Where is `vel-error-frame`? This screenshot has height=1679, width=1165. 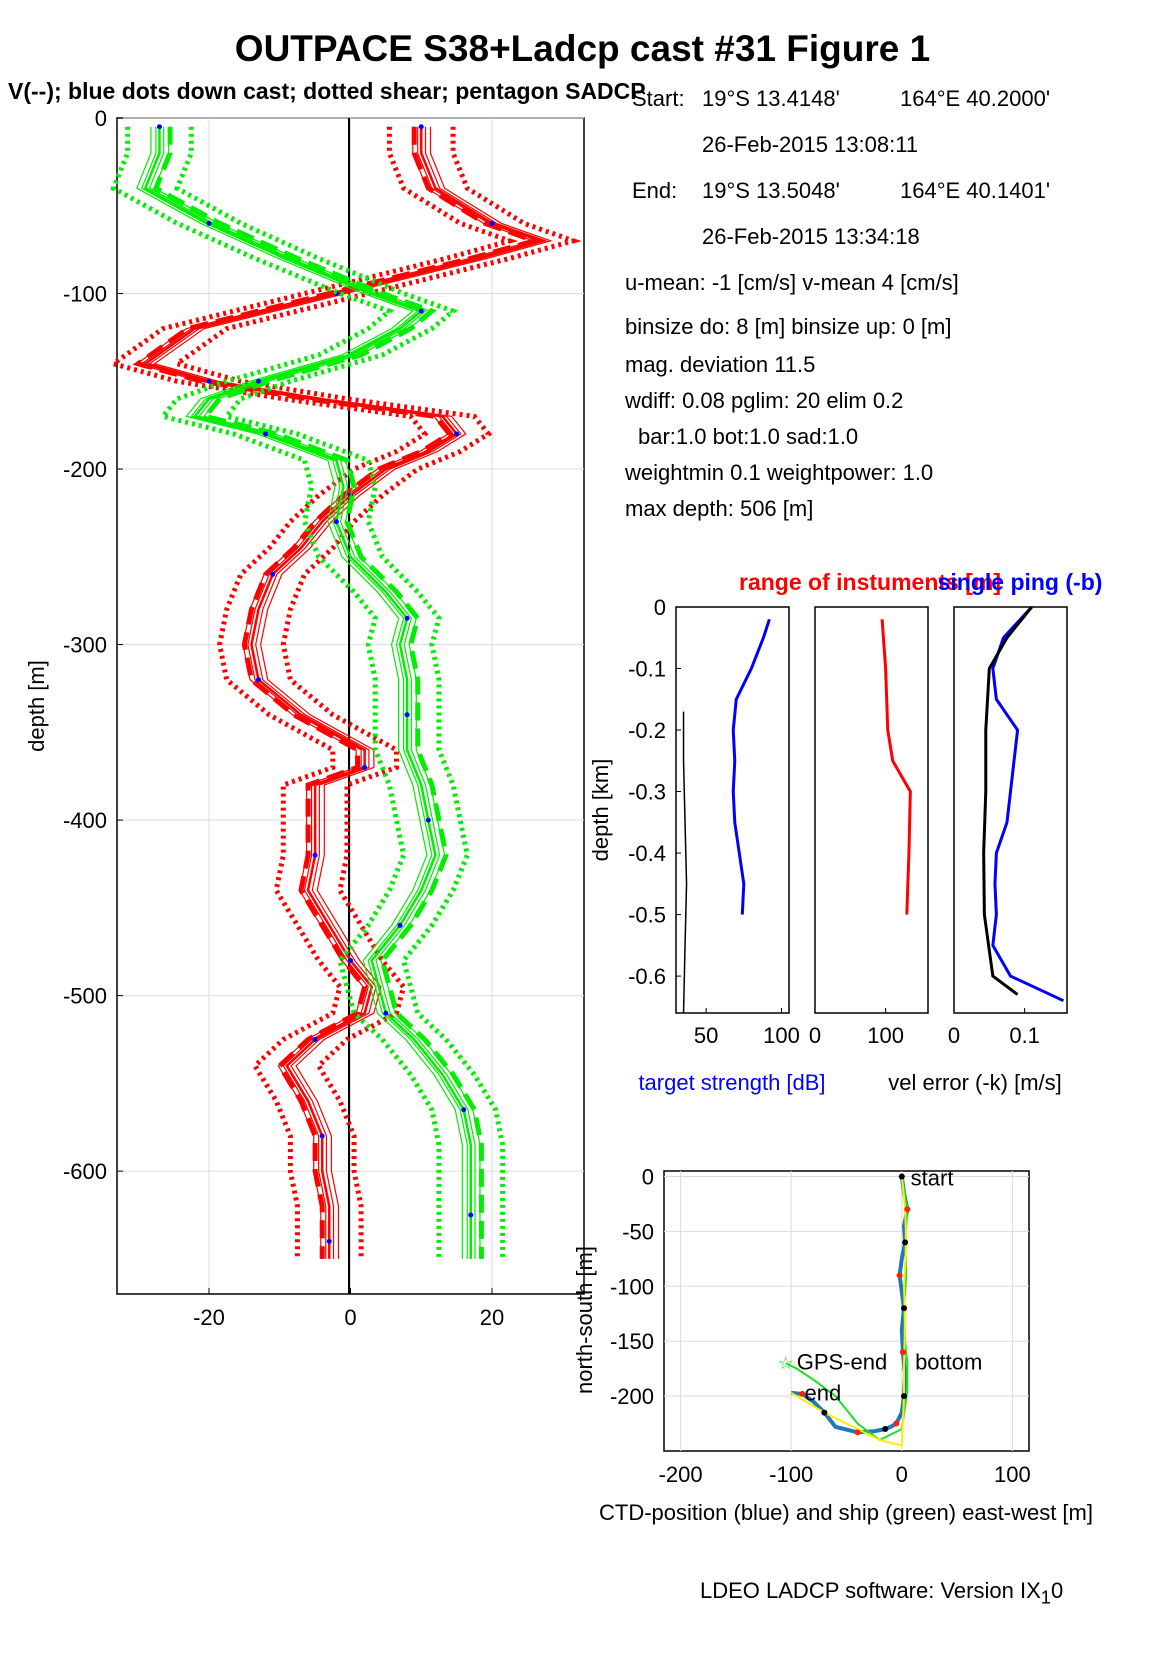
vel-error-frame is located at coordinates (1010, 810).